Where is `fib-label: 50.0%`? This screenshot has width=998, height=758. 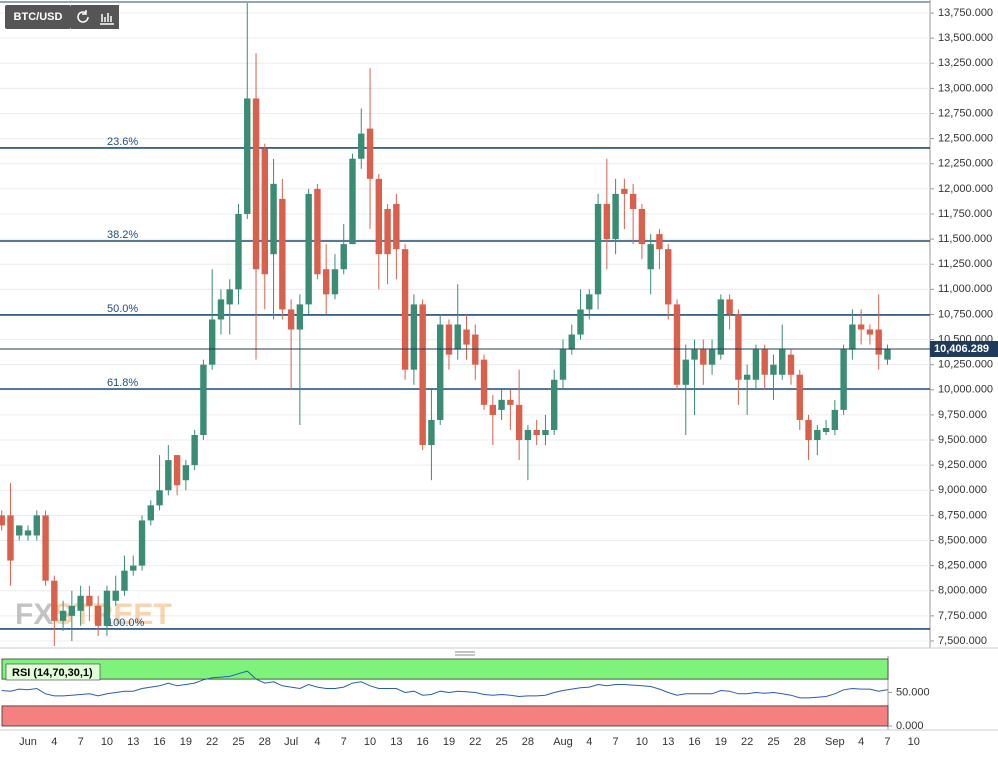 fib-label: 50.0% is located at coordinates (122, 309).